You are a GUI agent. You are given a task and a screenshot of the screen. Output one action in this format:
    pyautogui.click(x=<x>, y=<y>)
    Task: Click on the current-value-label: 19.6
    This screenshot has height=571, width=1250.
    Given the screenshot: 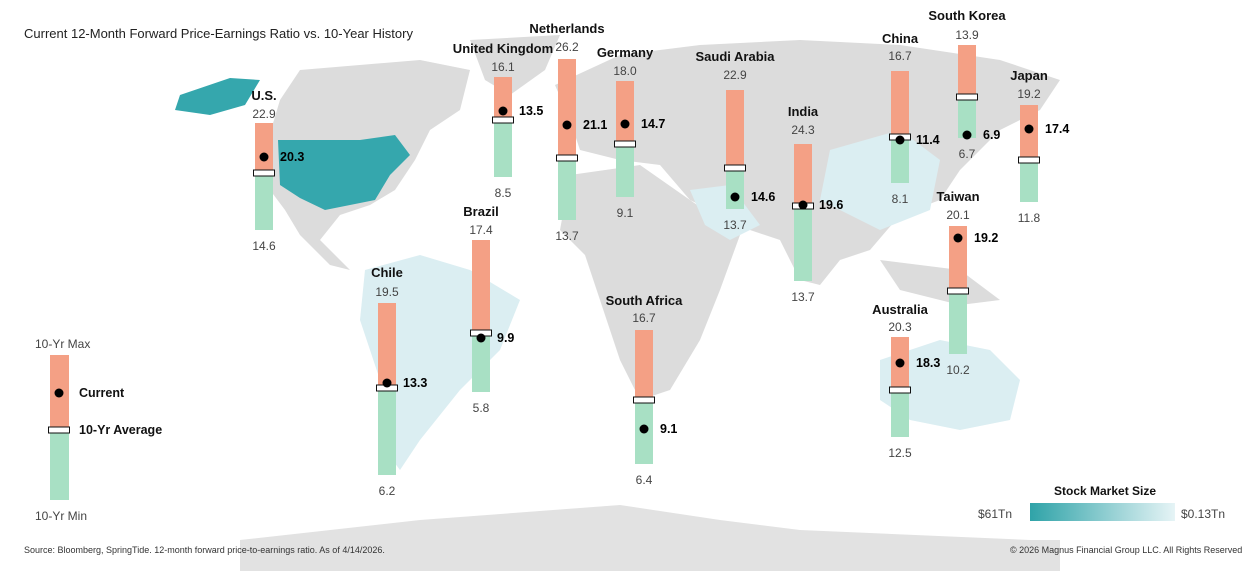 What is the action you would take?
    pyautogui.click(x=831, y=204)
    